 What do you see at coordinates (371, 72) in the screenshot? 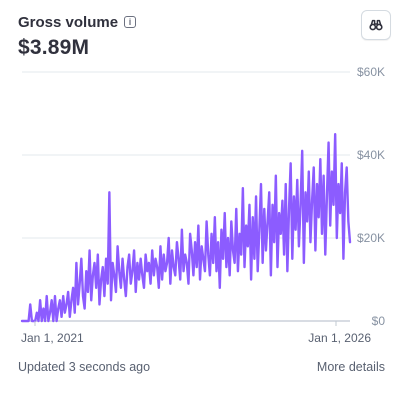
I see `y-tick-label: $60K` at bounding box center [371, 72].